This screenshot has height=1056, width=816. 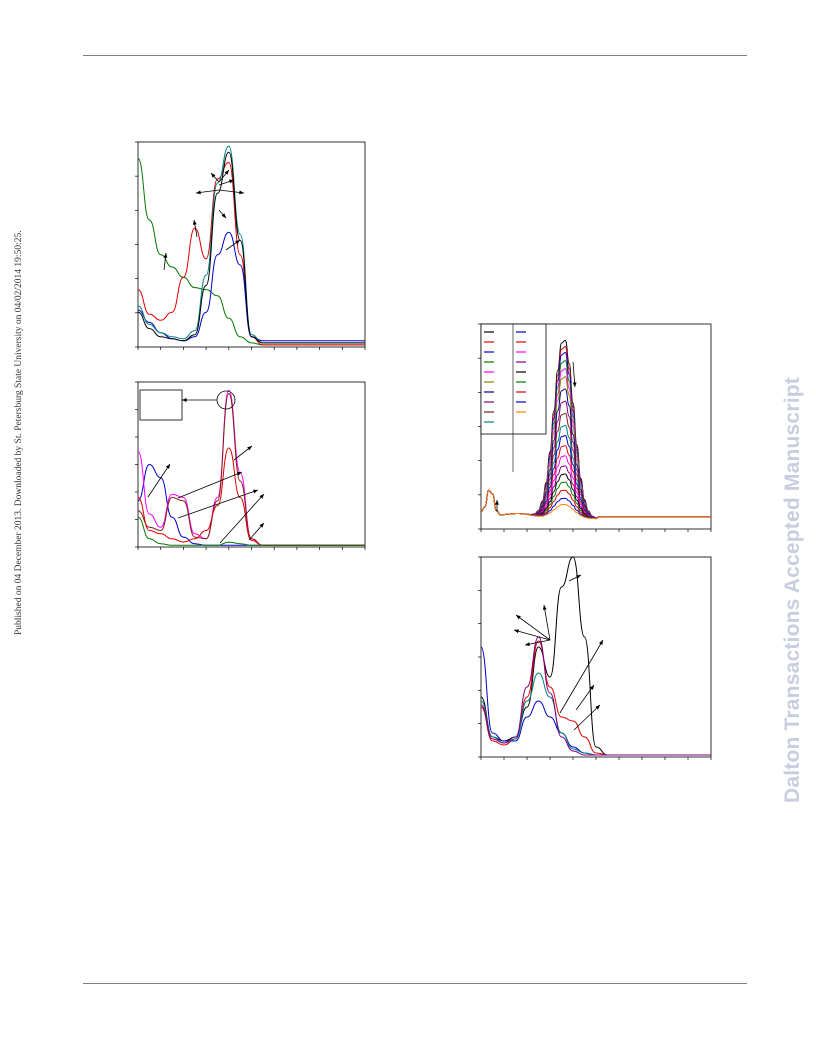 I want to click on accepted-manuscript-watermark: Dalton Transactions Accepted Manuscript, so click(x=792, y=590).